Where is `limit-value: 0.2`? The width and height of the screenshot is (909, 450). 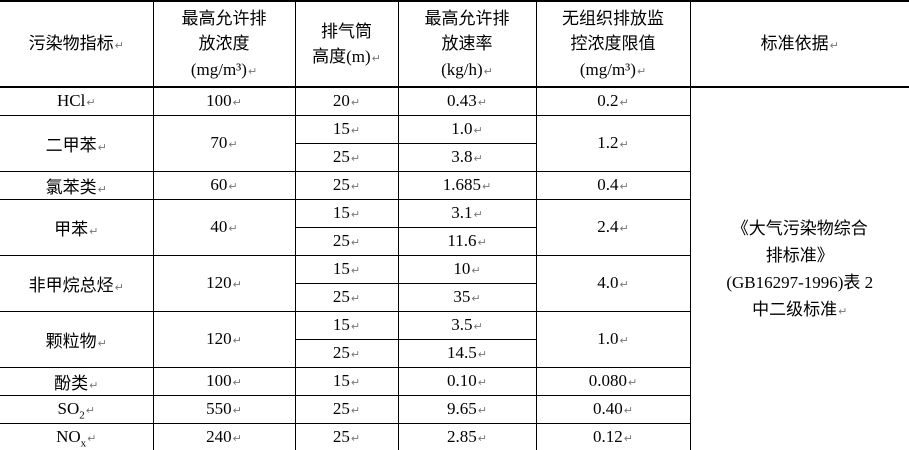
limit-value: 0.2 is located at coordinates (608, 101).